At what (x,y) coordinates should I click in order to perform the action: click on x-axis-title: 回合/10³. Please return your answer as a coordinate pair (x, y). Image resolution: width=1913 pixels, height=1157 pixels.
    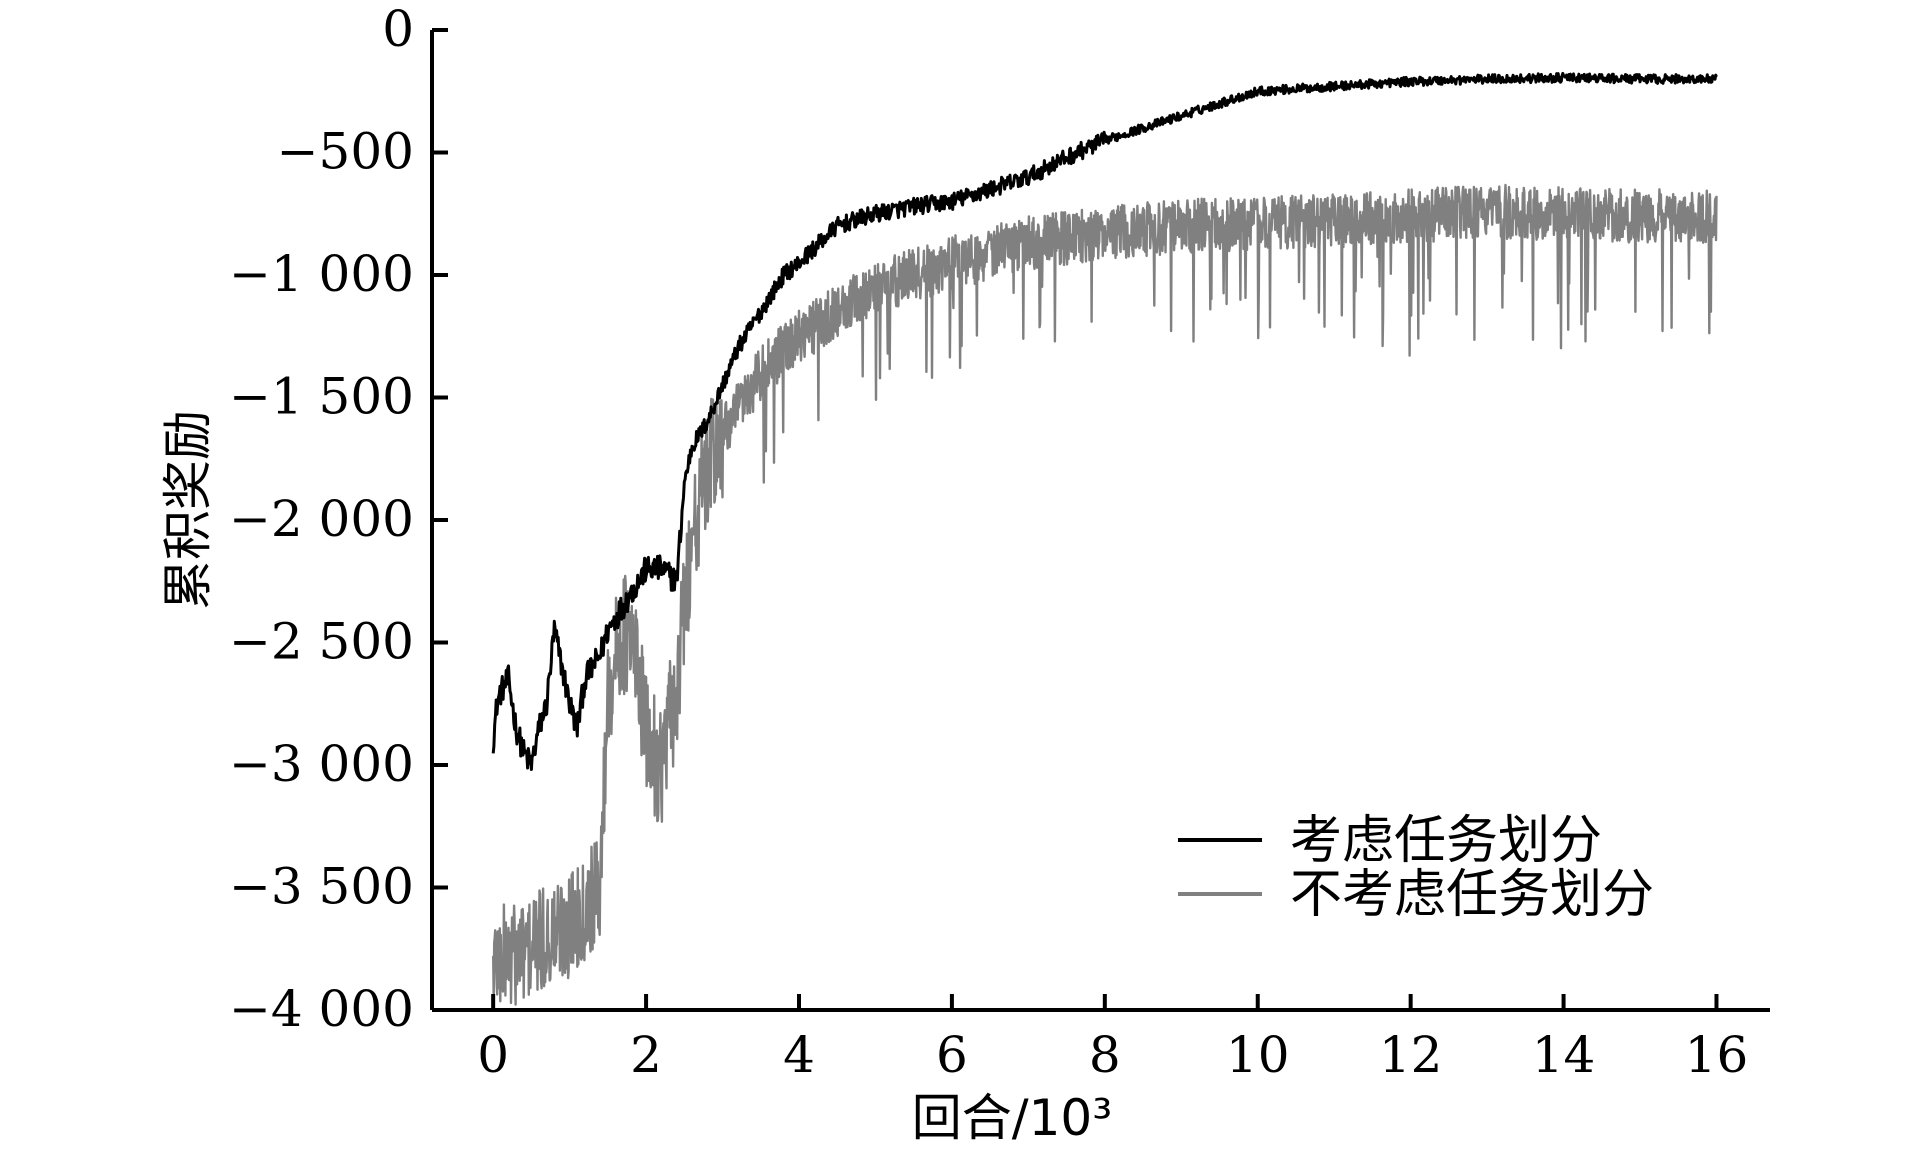
    Looking at the image, I should click on (1012, 1118).